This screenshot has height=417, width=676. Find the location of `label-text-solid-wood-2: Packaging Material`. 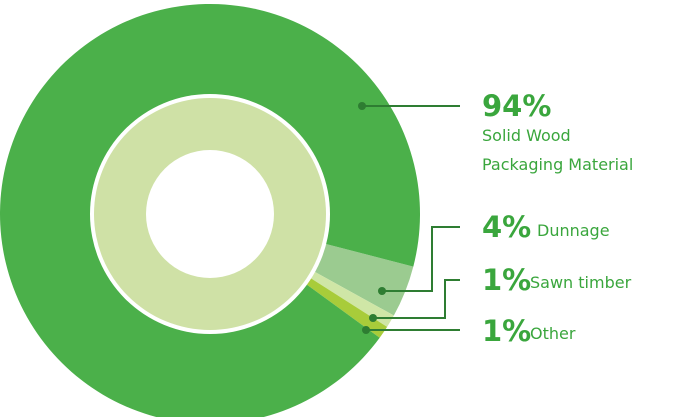

label-text-solid-wood-2: Packaging Material is located at coordinates (557, 164).